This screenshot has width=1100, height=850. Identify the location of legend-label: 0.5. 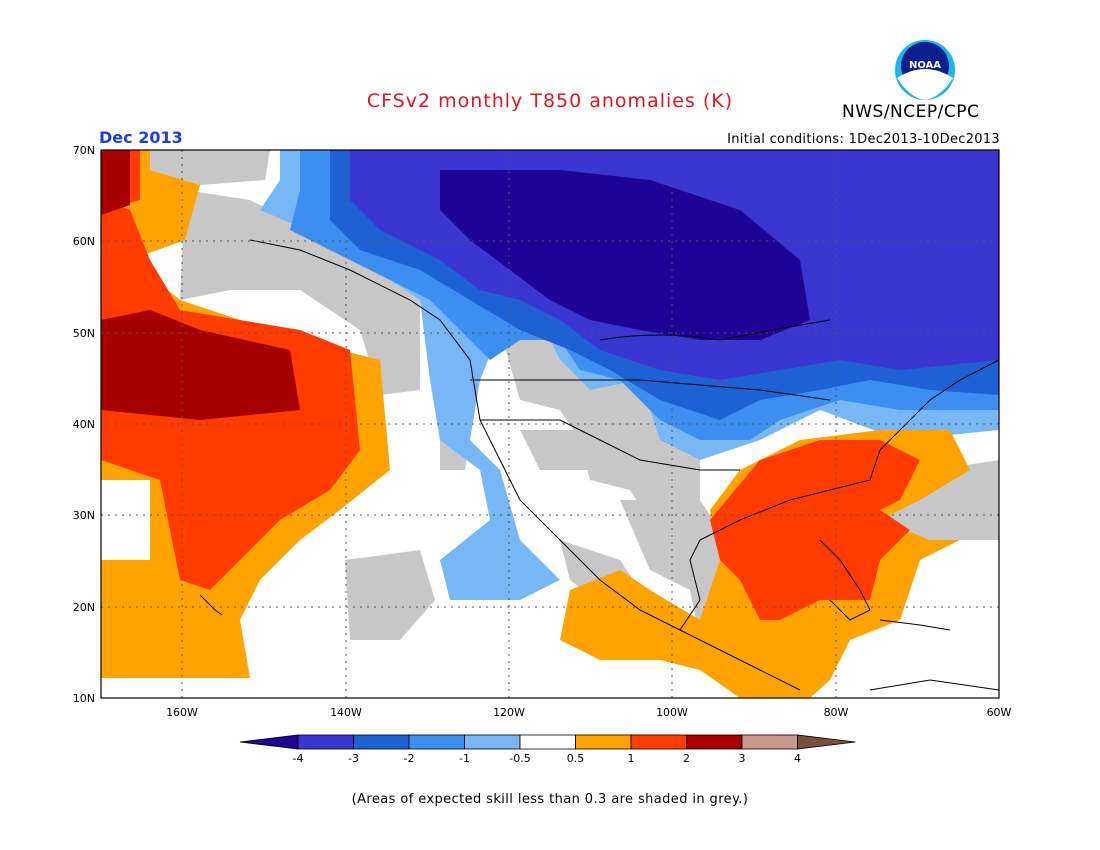
(576, 758).